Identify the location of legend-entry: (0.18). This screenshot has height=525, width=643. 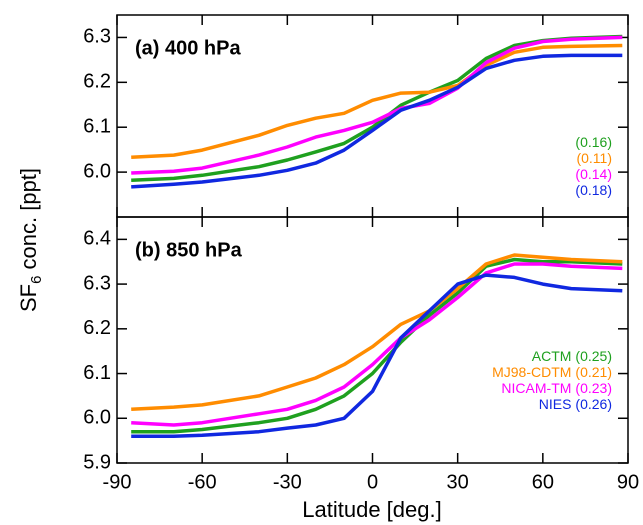
(593, 190).